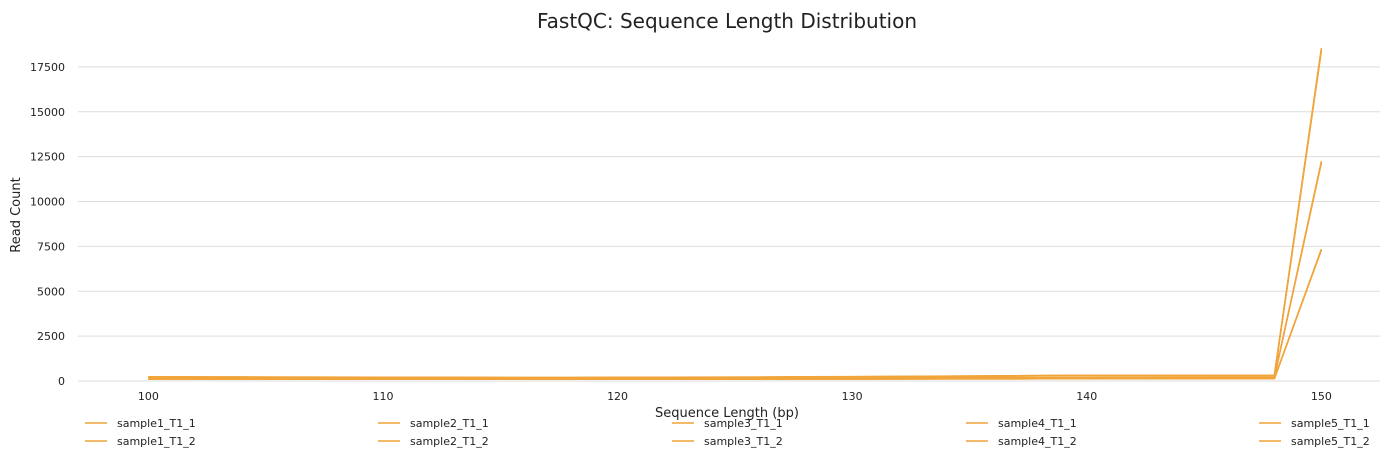 The height and width of the screenshot is (460, 1389). I want to click on y-axis-ticks: 0 2500 5000 7500 10000 12500 15000 17500, so click(47, 224).